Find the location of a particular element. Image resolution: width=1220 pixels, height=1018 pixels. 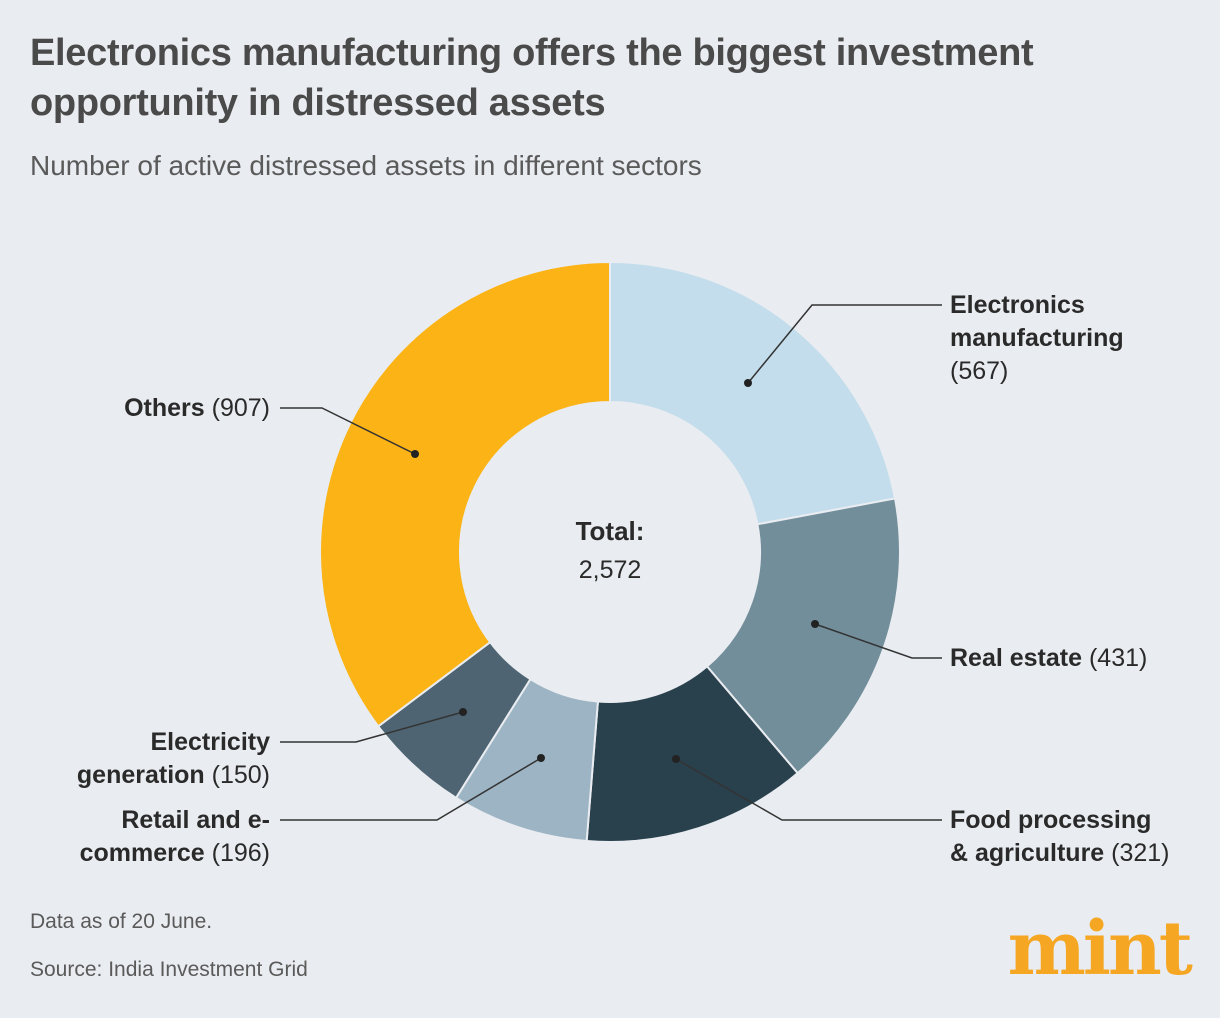

slice-label-5: Others (907) is located at coordinates (197, 408).